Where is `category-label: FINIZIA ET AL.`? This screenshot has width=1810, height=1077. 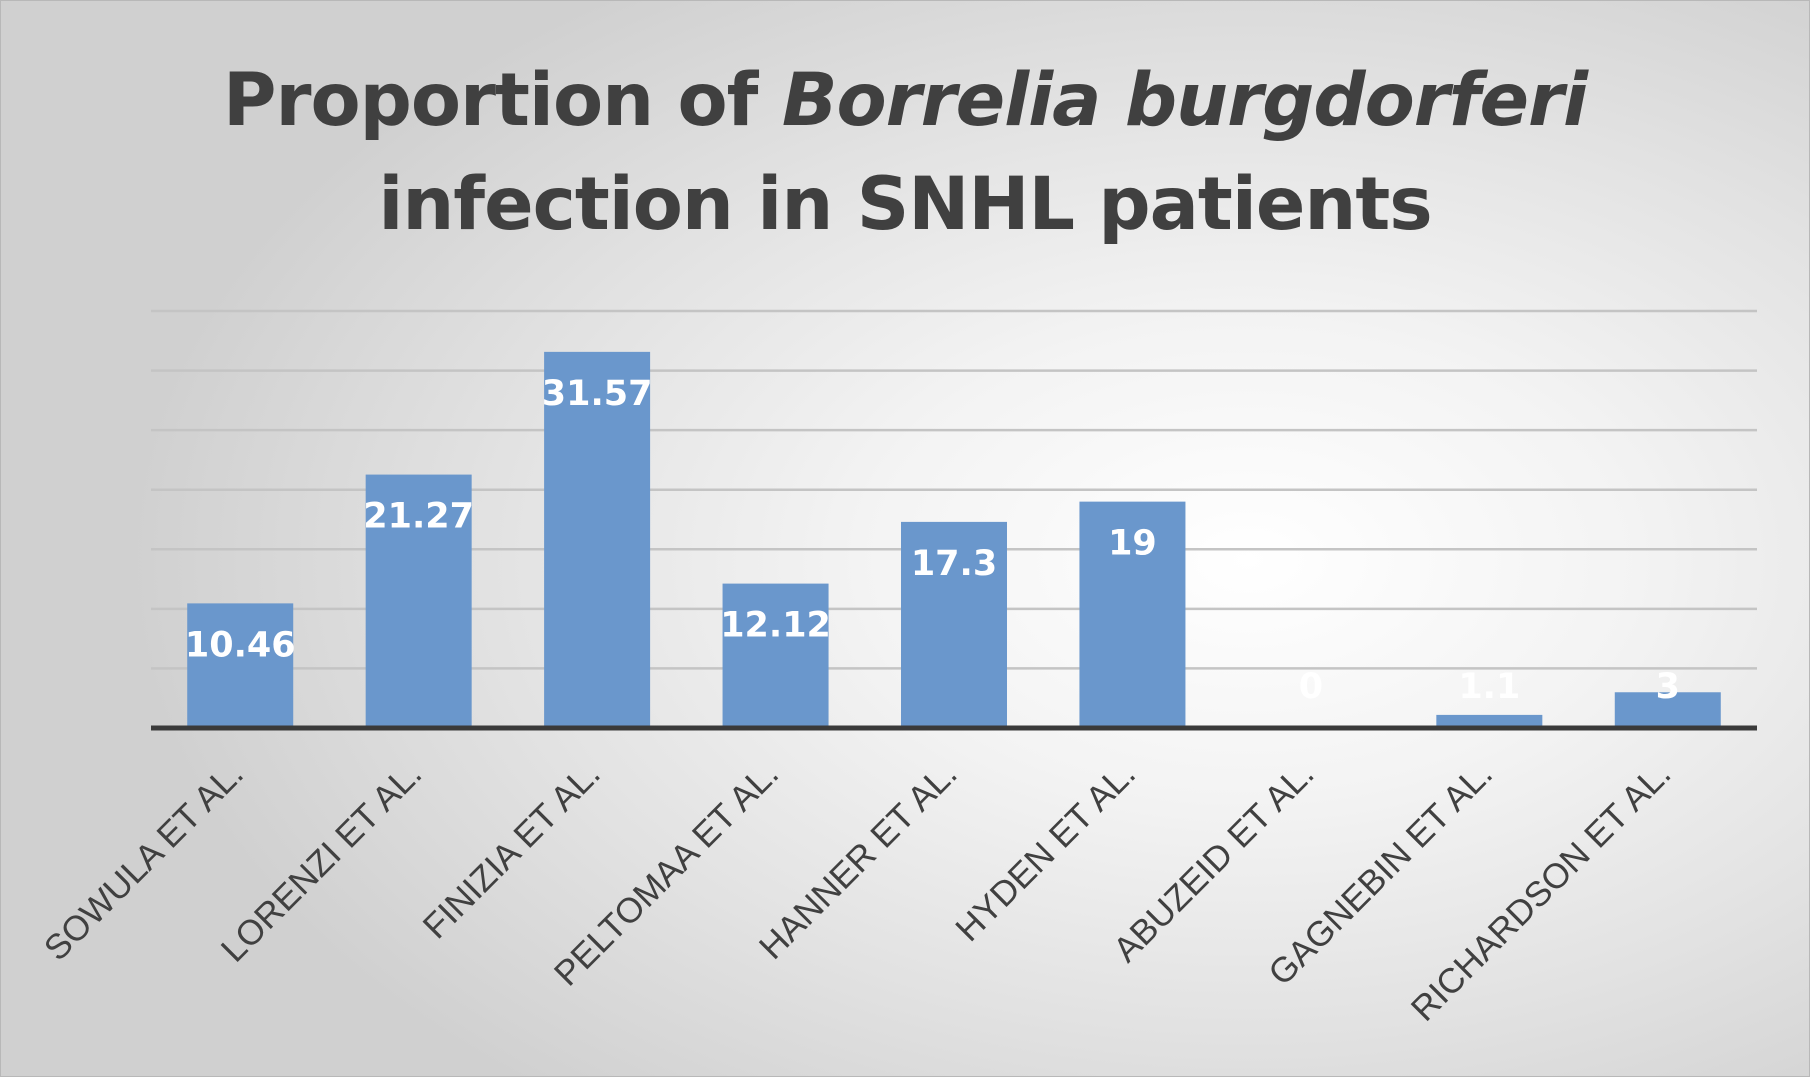
category-label: FINIZIA ET AL. is located at coordinates (512, 850).